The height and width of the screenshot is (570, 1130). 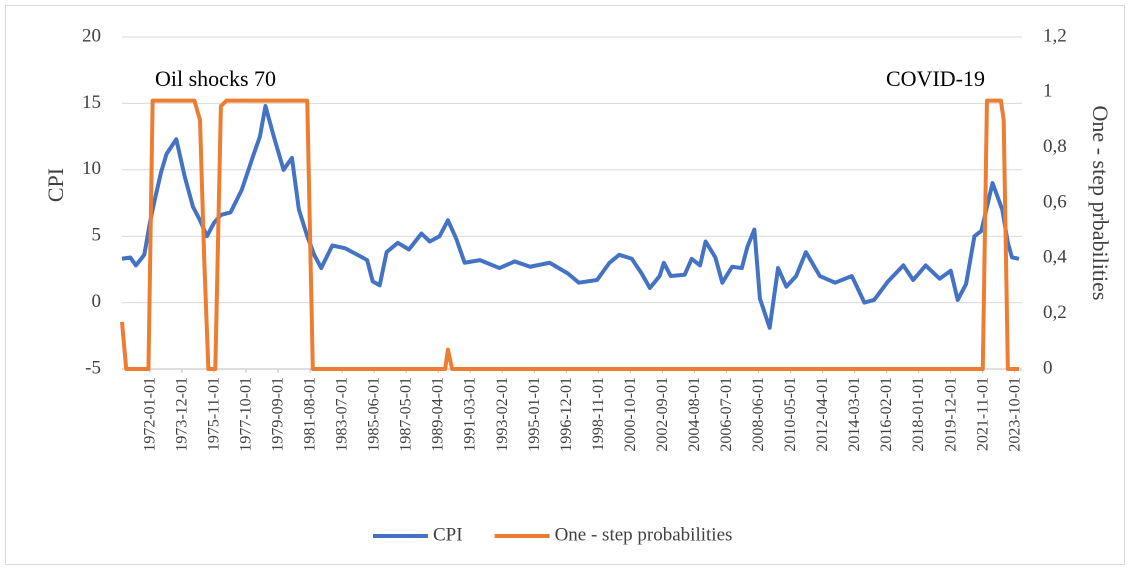 I want to click on y-tick-label: 15, so click(x=91, y=102).